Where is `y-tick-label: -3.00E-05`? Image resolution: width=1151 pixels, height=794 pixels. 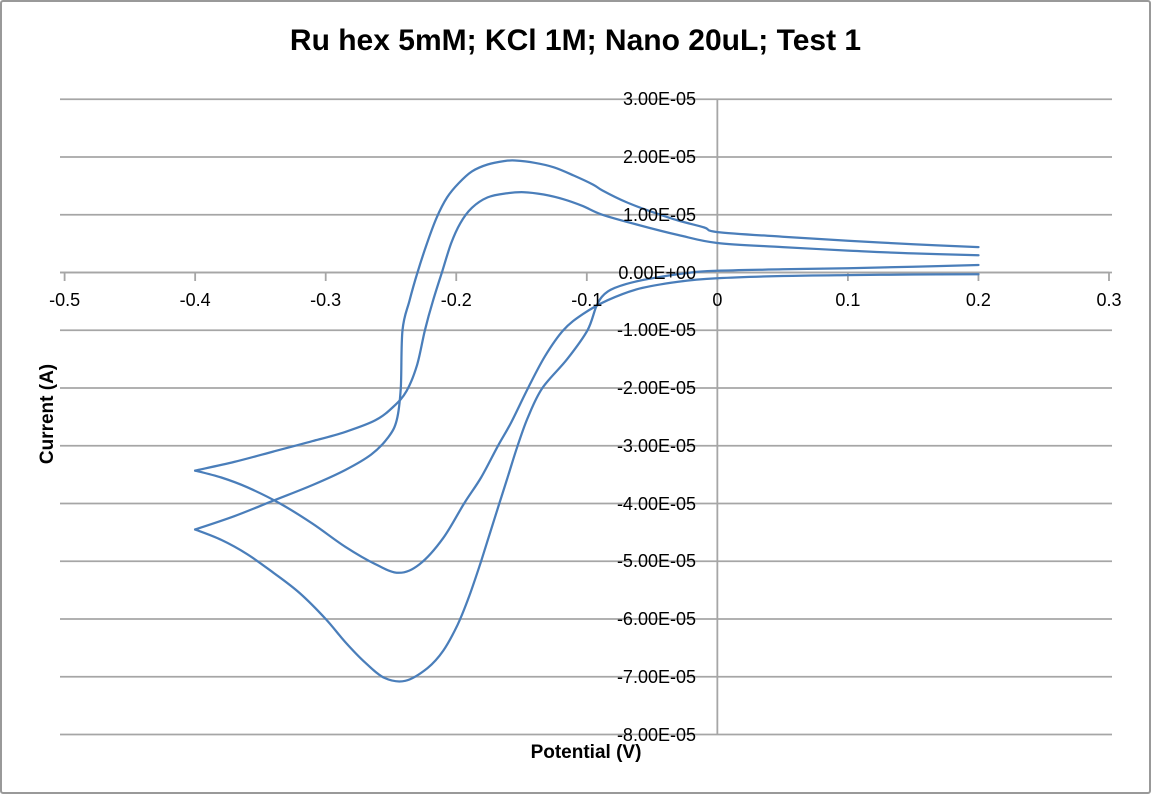
y-tick-label: -3.00E-05 is located at coordinates (656, 445).